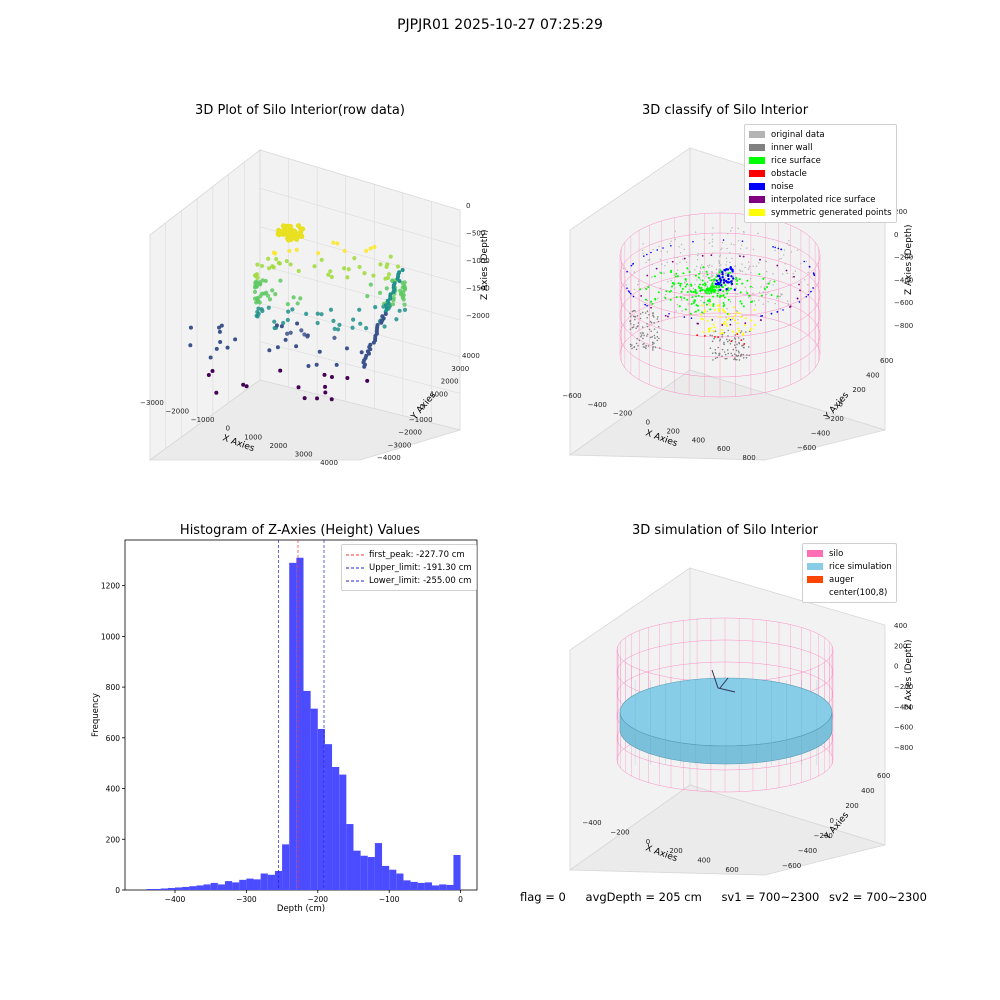 The height and width of the screenshot is (1000, 1000). I want to click on y-tick-label: 1000, so click(439, 394).